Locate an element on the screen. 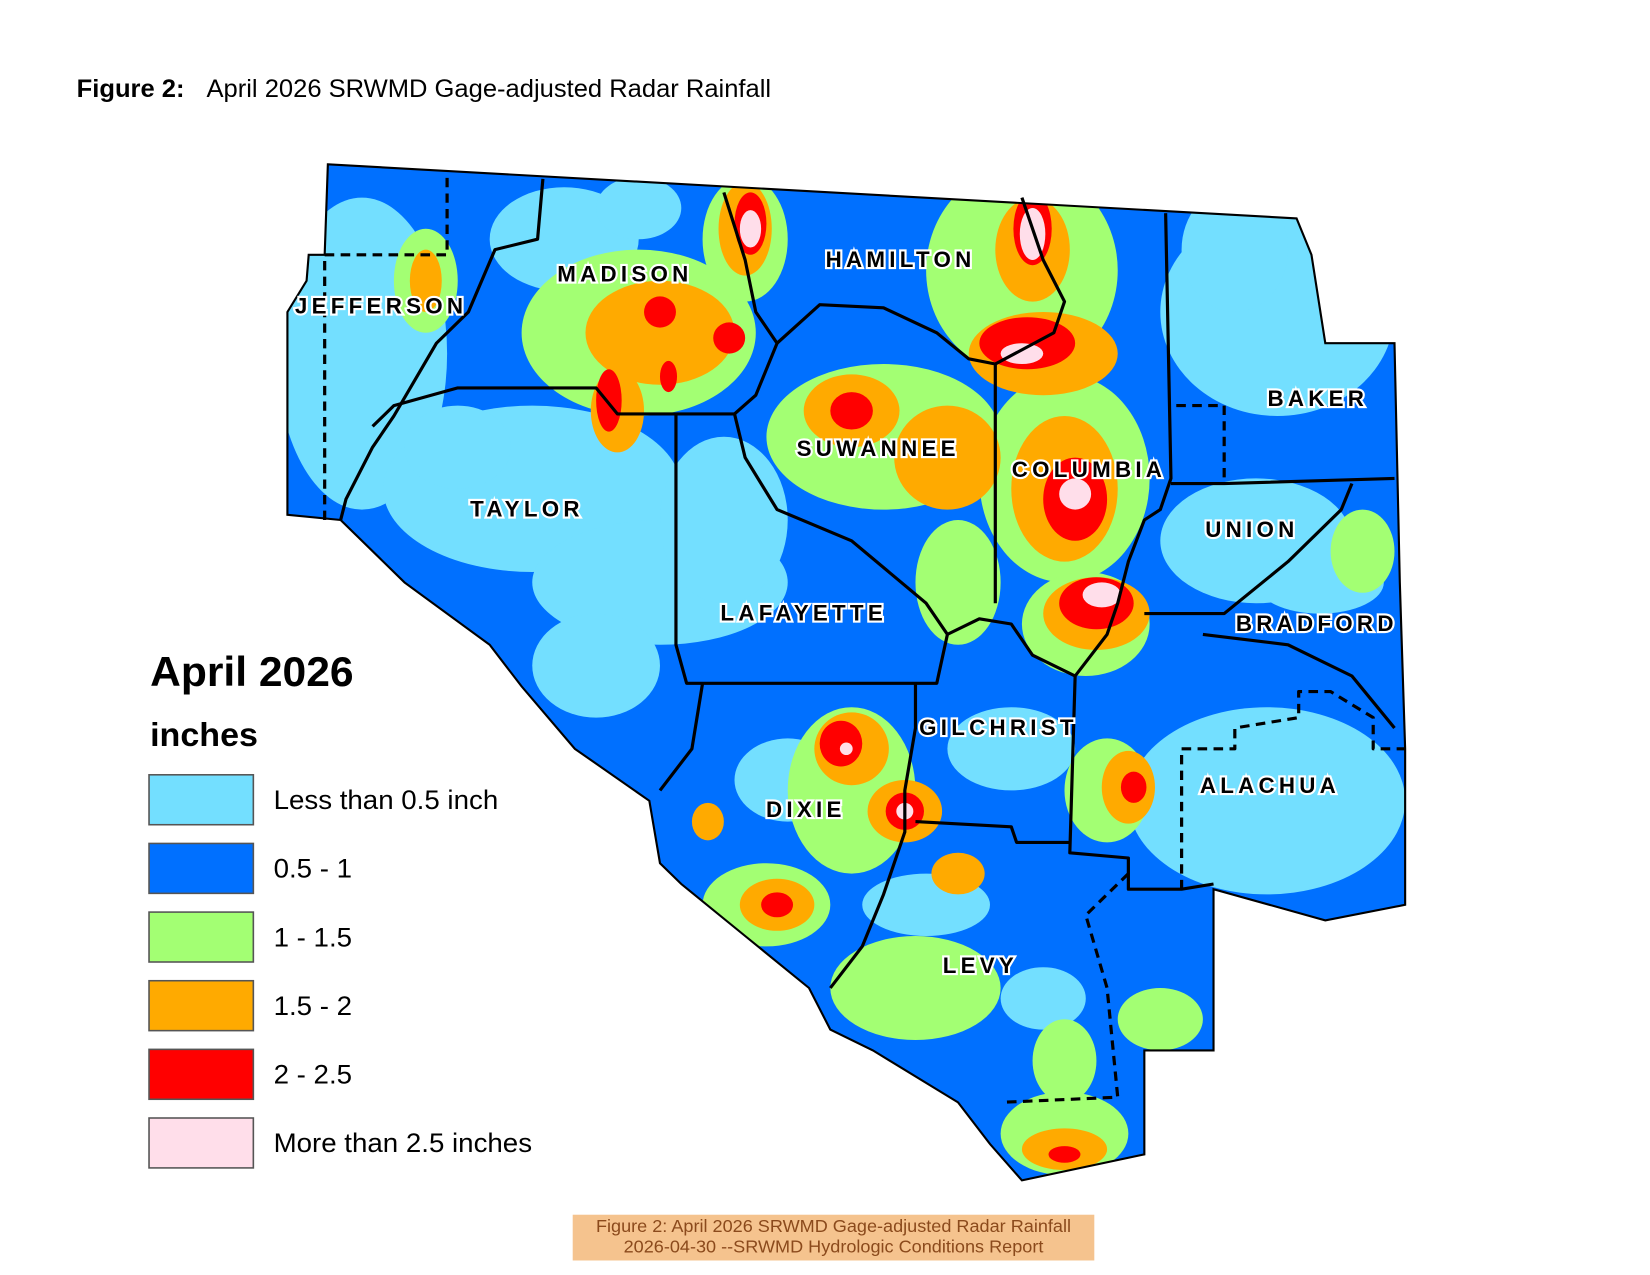  county-label: BRADFORD is located at coordinates (1317, 623).